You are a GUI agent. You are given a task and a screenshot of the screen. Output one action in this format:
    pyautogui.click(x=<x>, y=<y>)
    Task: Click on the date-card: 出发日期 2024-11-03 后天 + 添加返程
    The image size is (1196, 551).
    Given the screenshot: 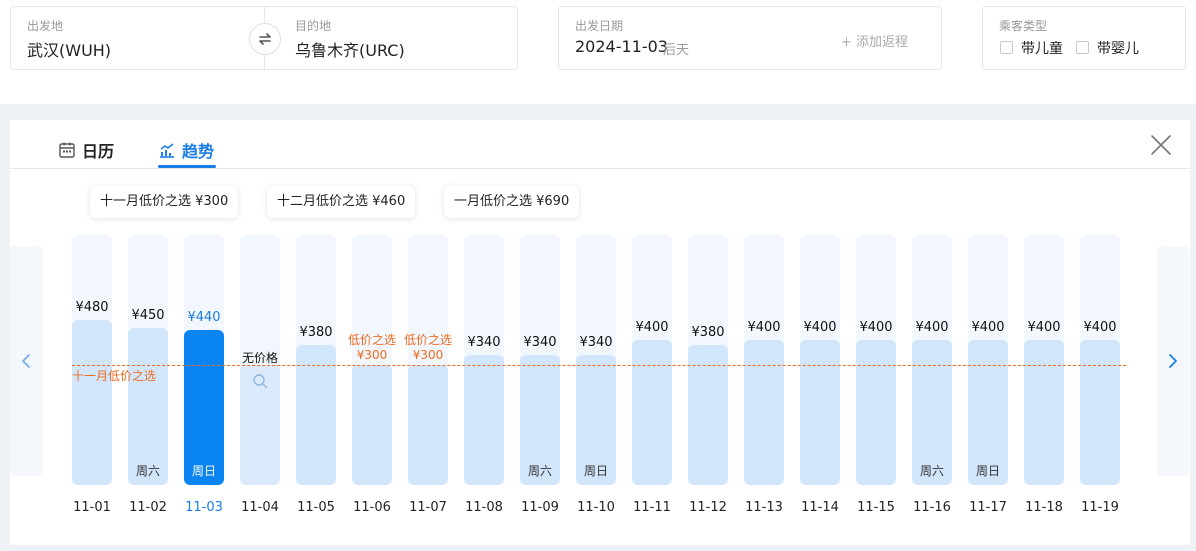 What is the action you would take?
    pyautogui.click(x=750, y=38)
    